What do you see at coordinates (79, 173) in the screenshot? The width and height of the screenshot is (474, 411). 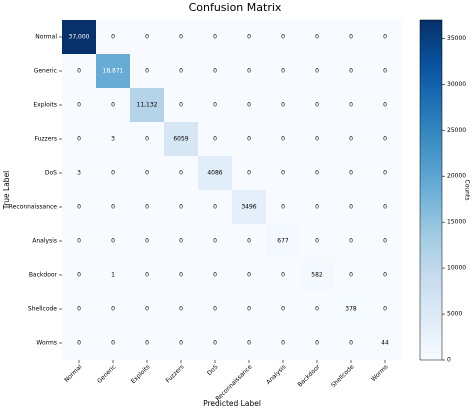 I see `cell-label: 3` at bounding box center [79, 173].